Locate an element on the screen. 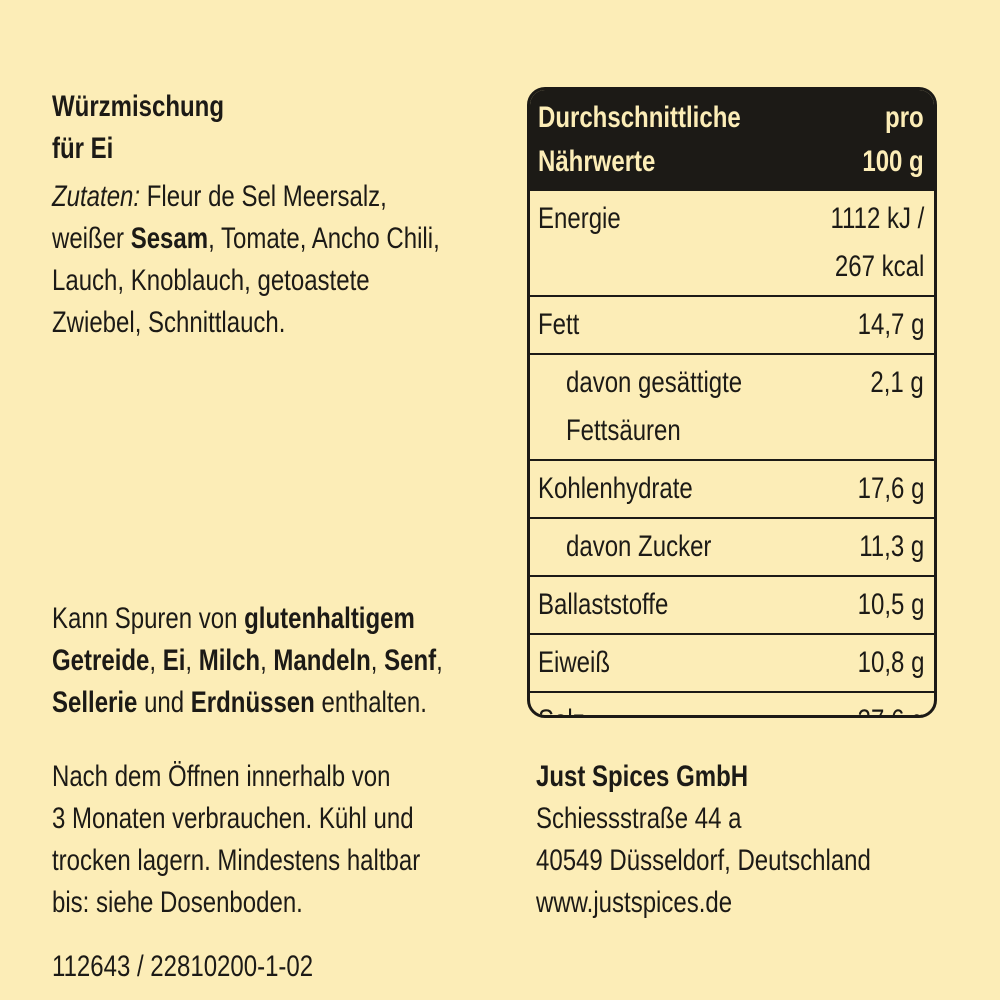 The height and width of the screenshot is (1000, 1000). row-value: 11,3 g is located at coordinates (883, 547).